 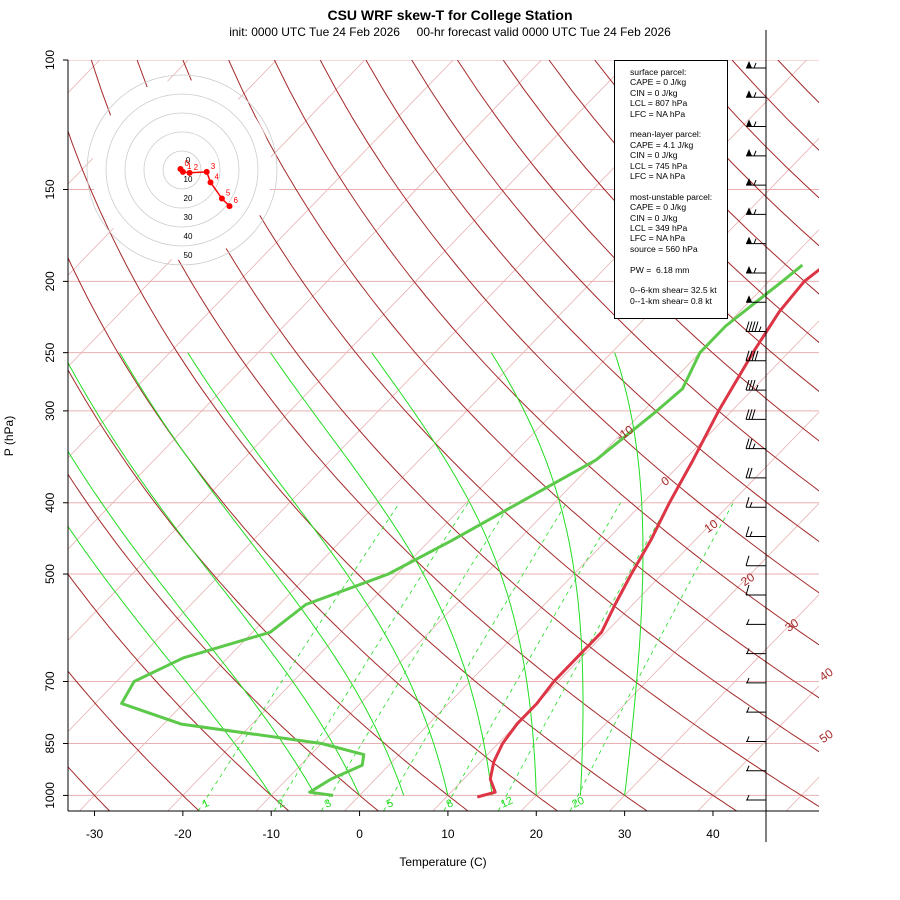 I want to click on most-unstable-parcel-line: CAPE = 0 J/kg, so click(x=658, y=207).